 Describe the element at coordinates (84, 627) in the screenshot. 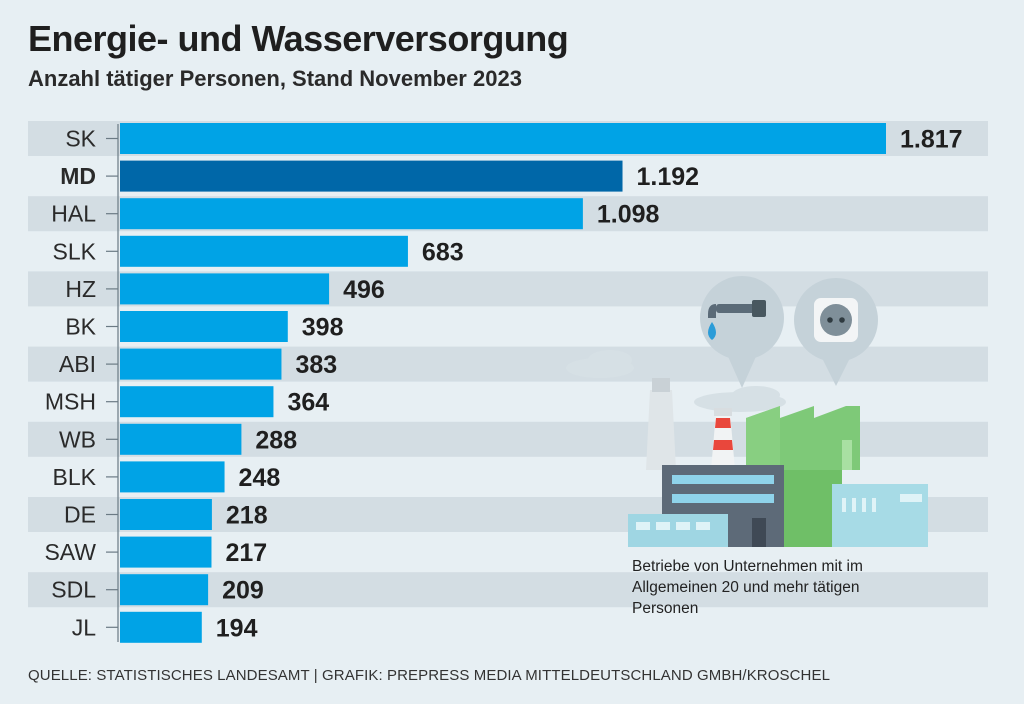

I see `category-label: JL` at that location.